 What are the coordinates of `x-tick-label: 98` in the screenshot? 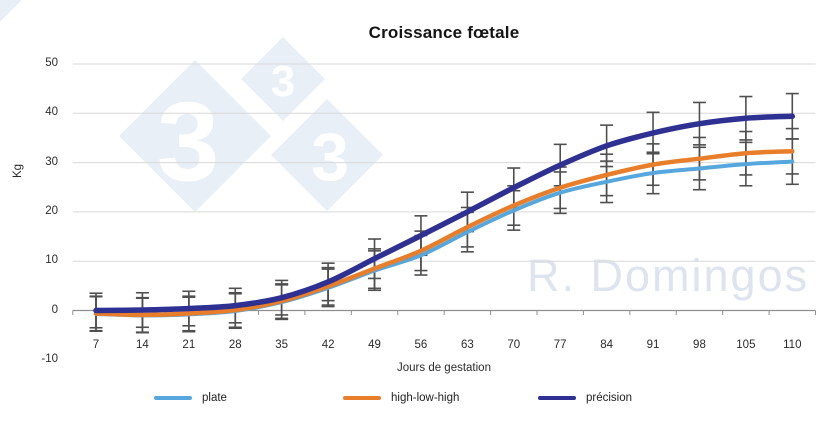 It's located at (699, 345).